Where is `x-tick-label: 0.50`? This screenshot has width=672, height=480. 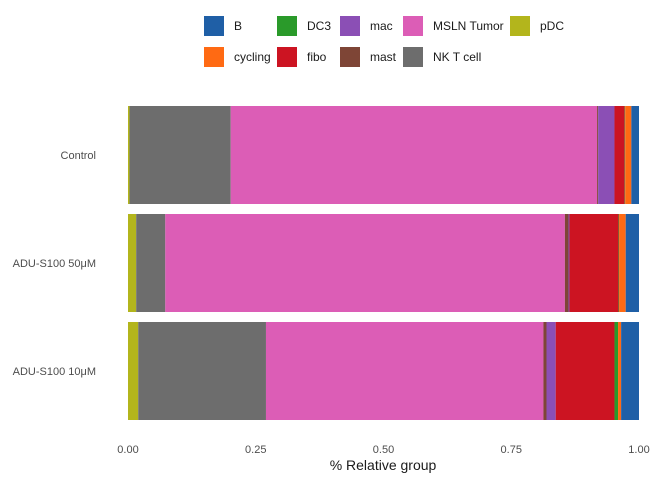
x-tick-label: 0.50 is located at coordinates (383, 450).